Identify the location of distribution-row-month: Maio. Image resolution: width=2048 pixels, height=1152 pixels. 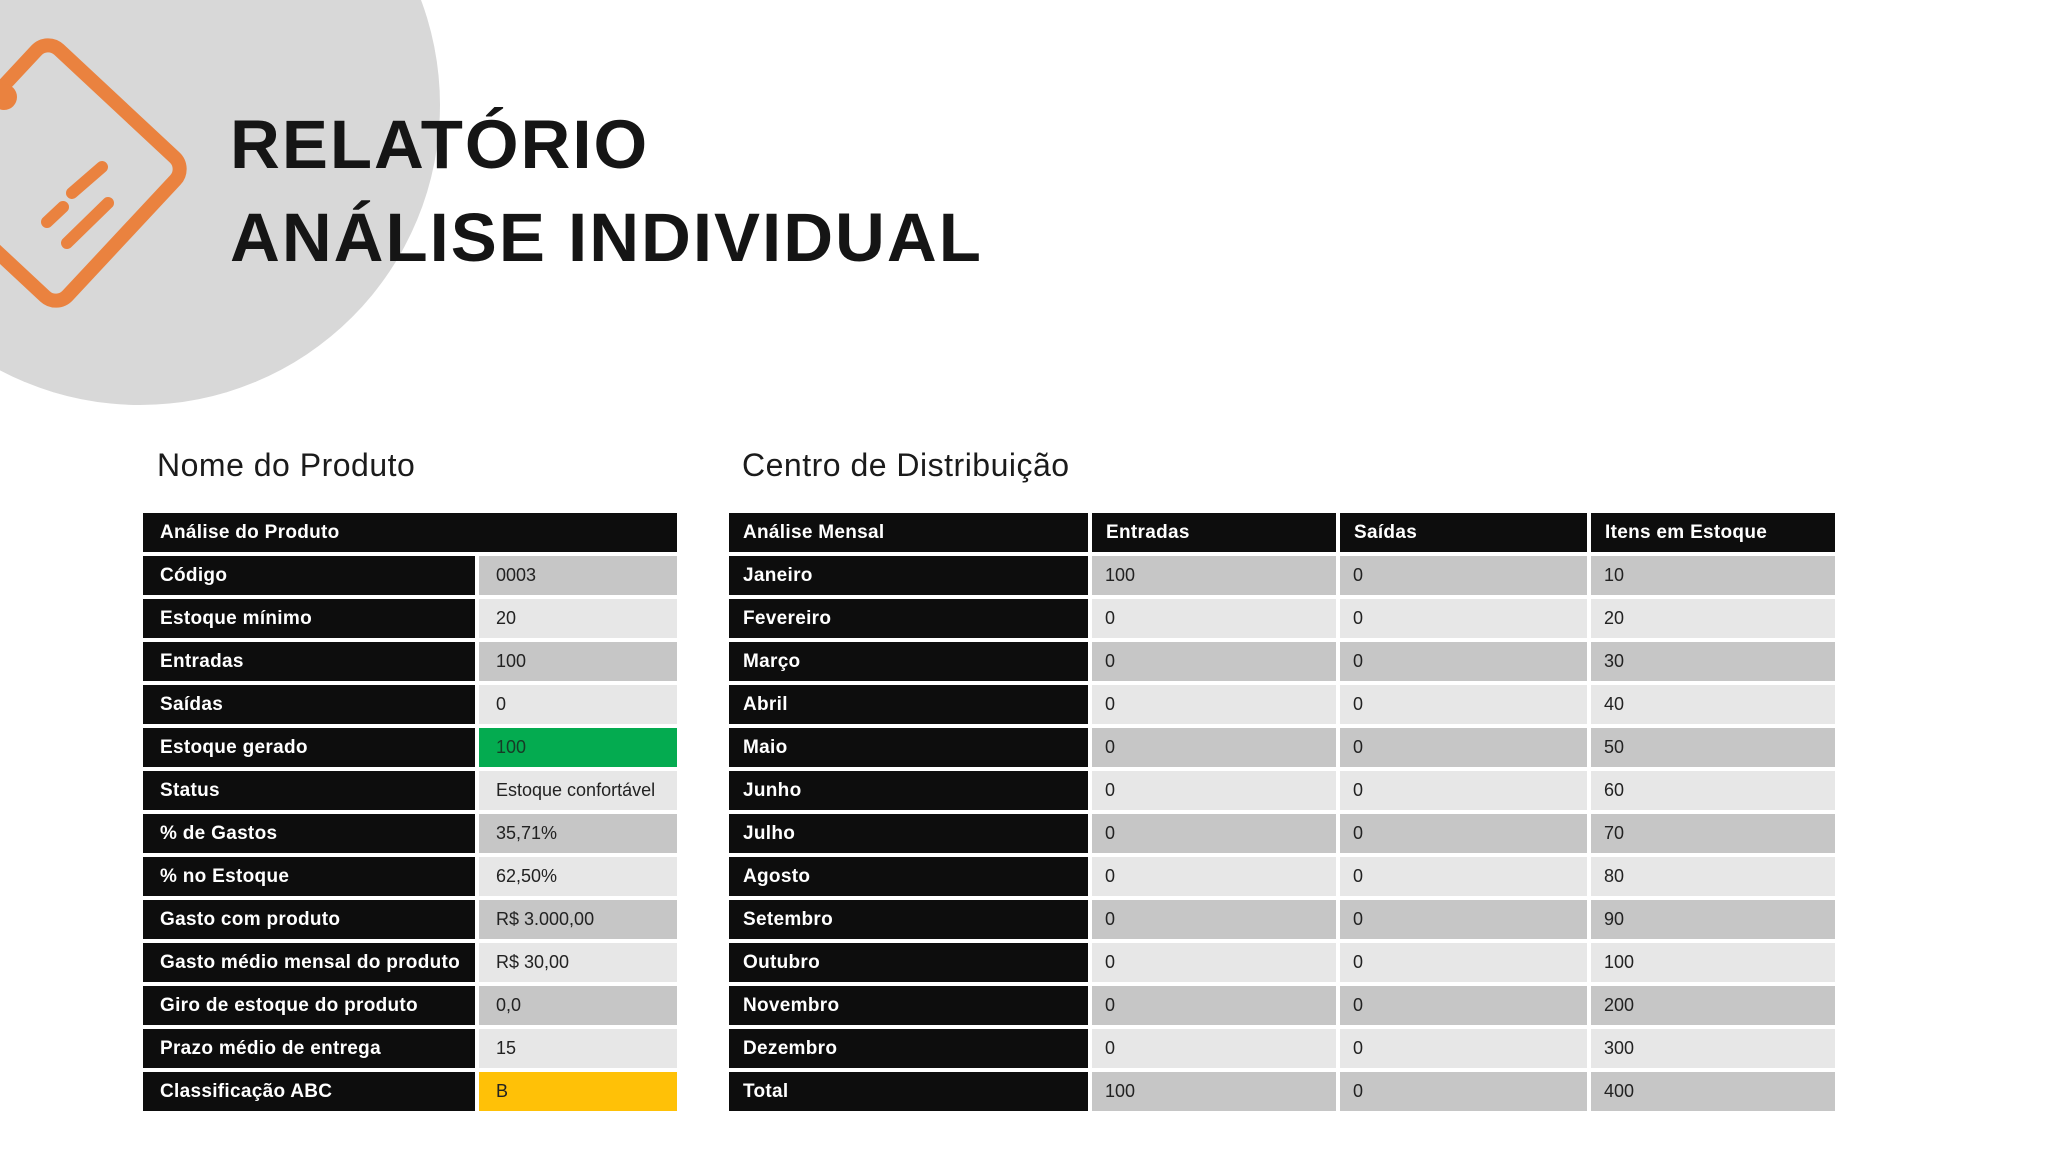
(908, 747).